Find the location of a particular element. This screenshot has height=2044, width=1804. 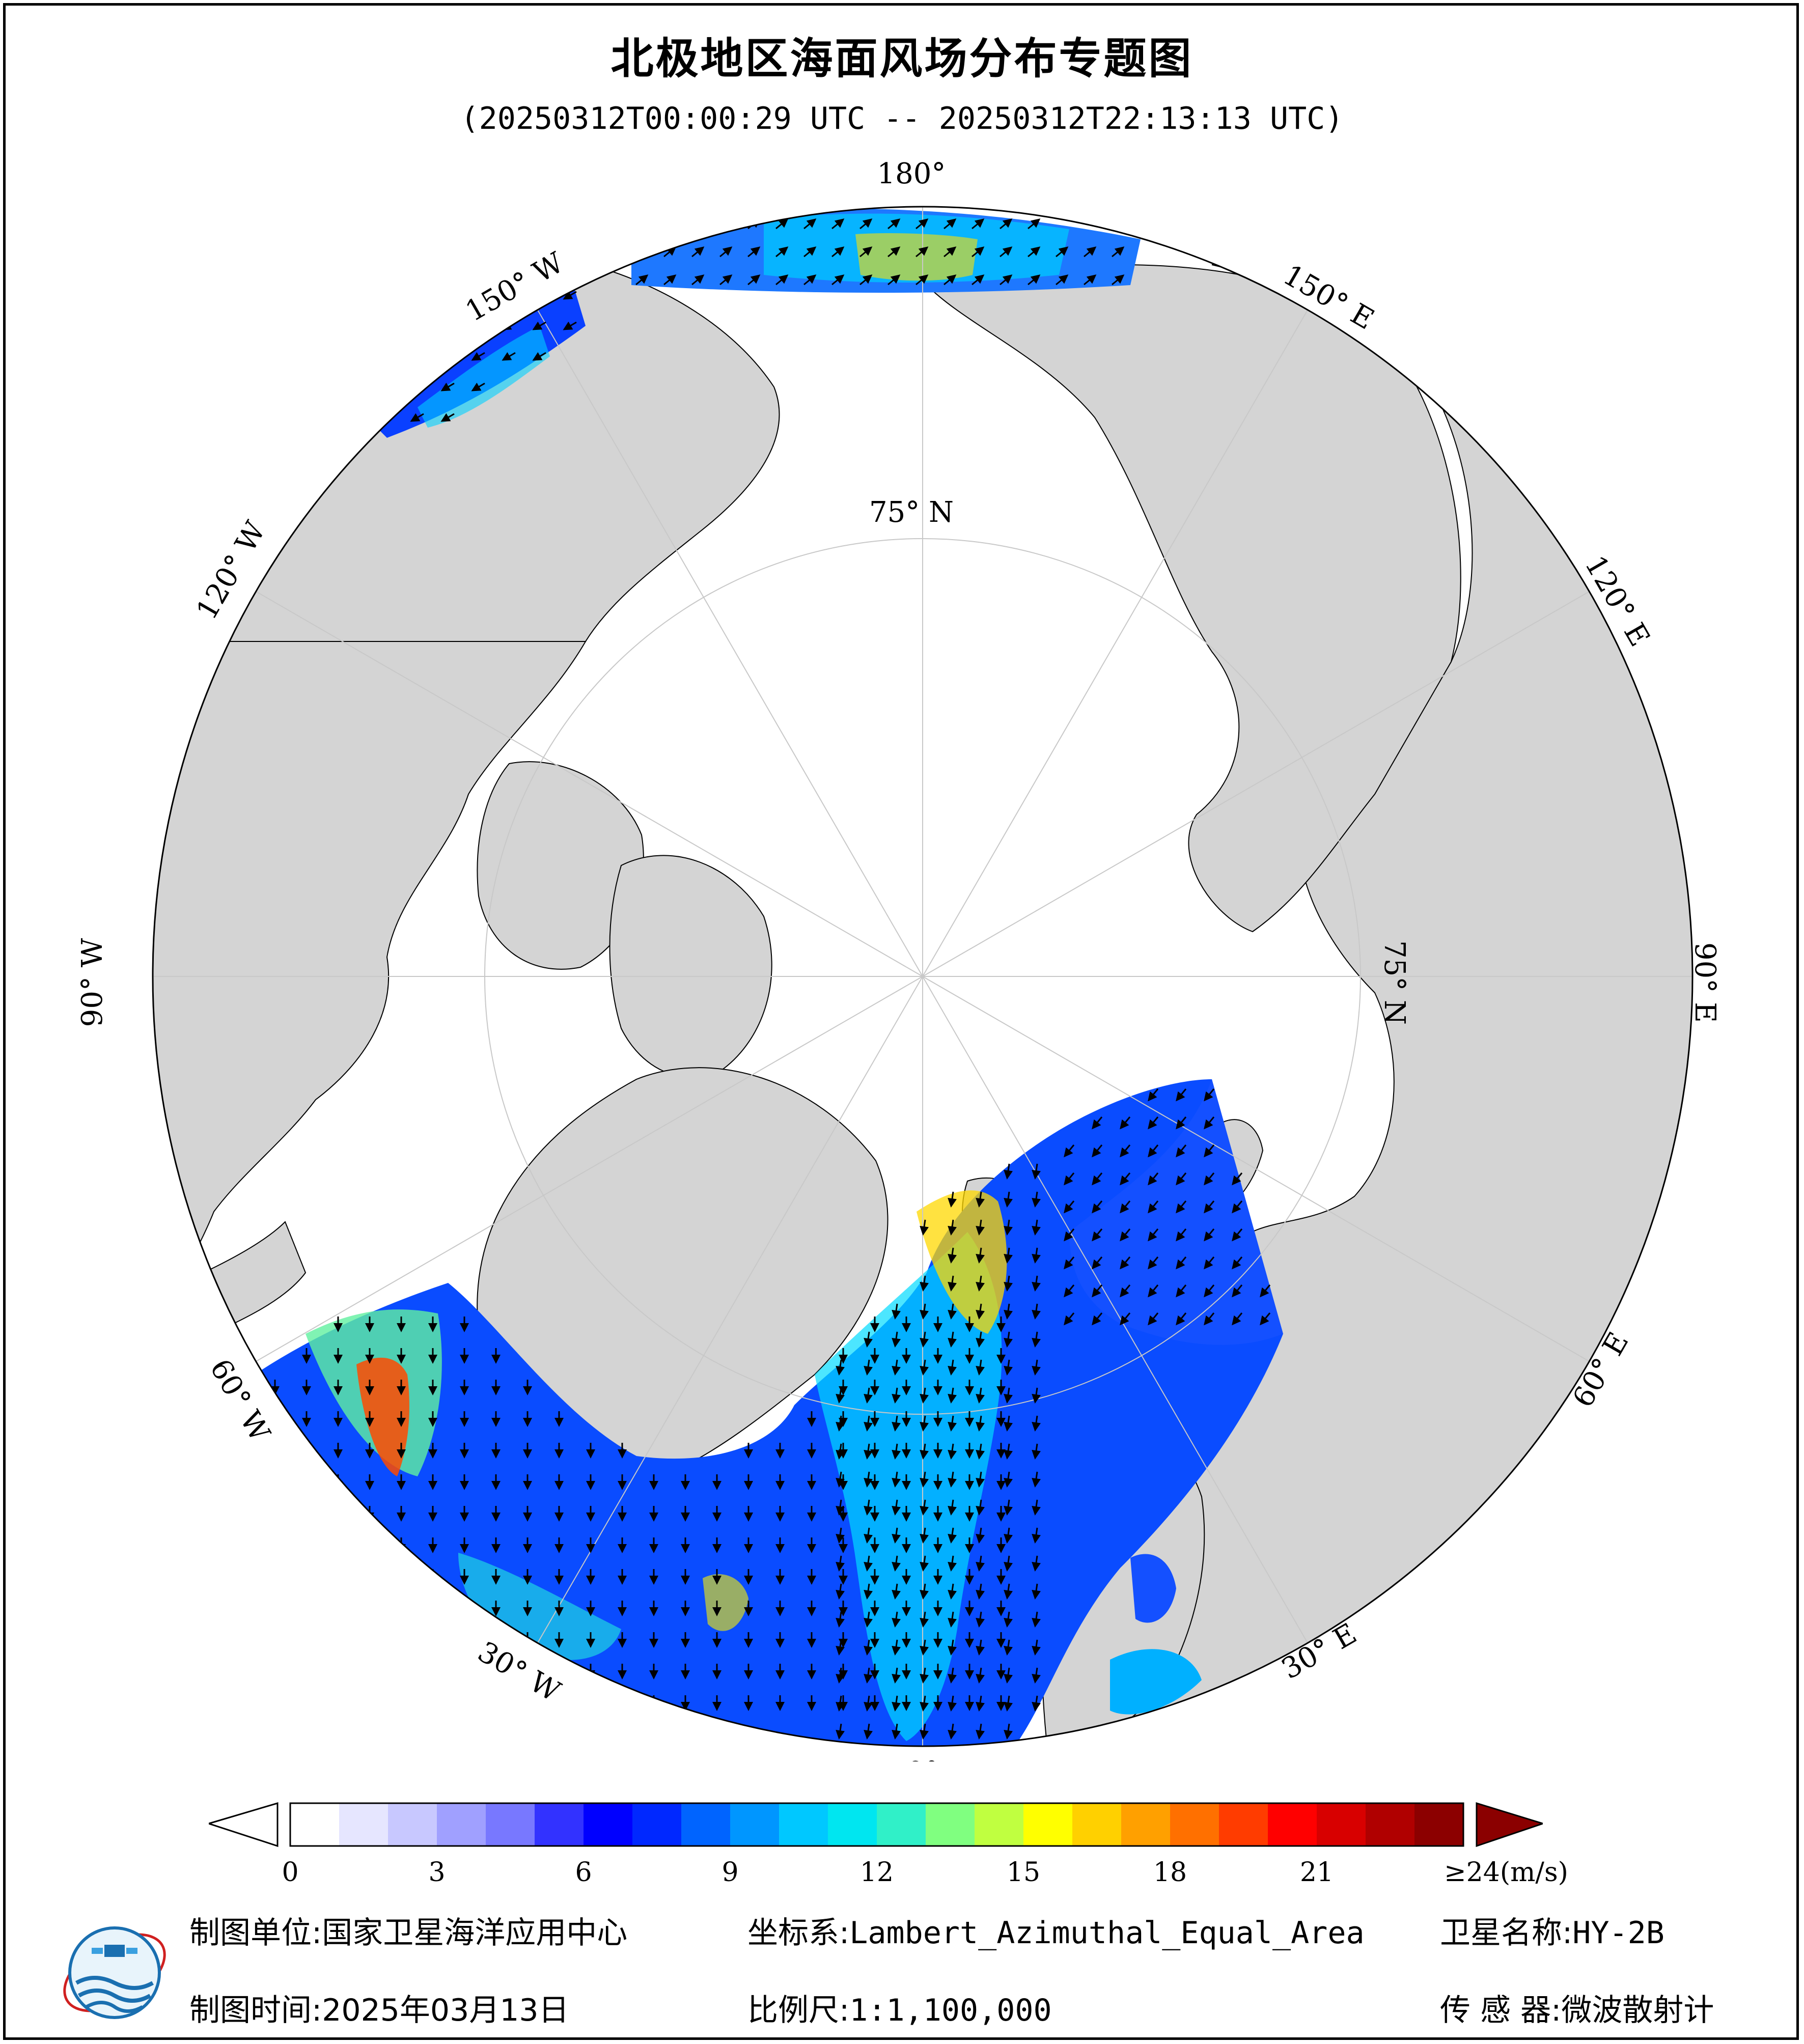

colorbar-tick: 15 is located at coordinates (1023, 1872).